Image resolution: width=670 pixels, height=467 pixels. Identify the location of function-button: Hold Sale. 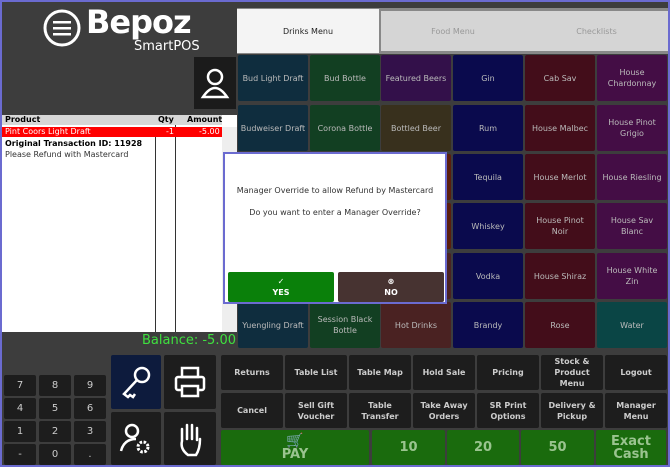
(444, 372).